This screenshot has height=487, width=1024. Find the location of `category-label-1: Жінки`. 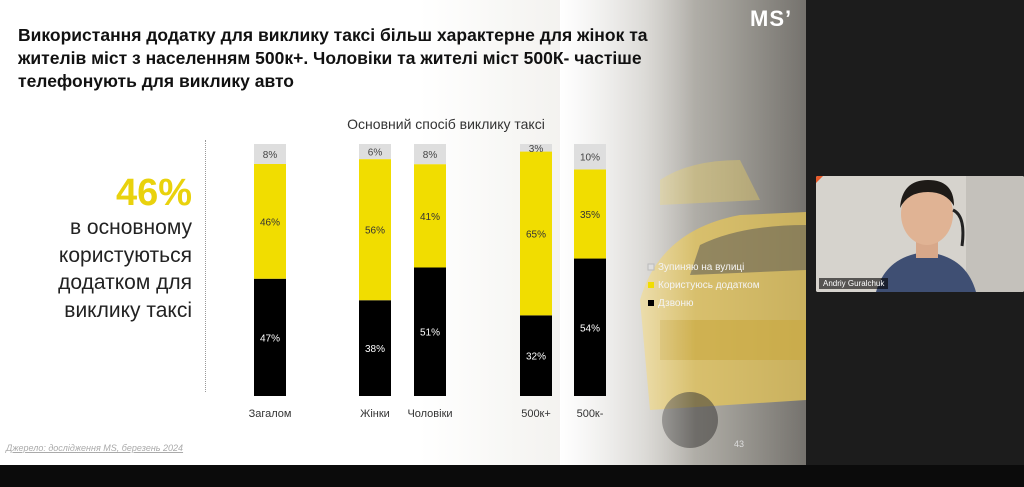

category-label-1: Жінки is located at coordinates (375, 414).